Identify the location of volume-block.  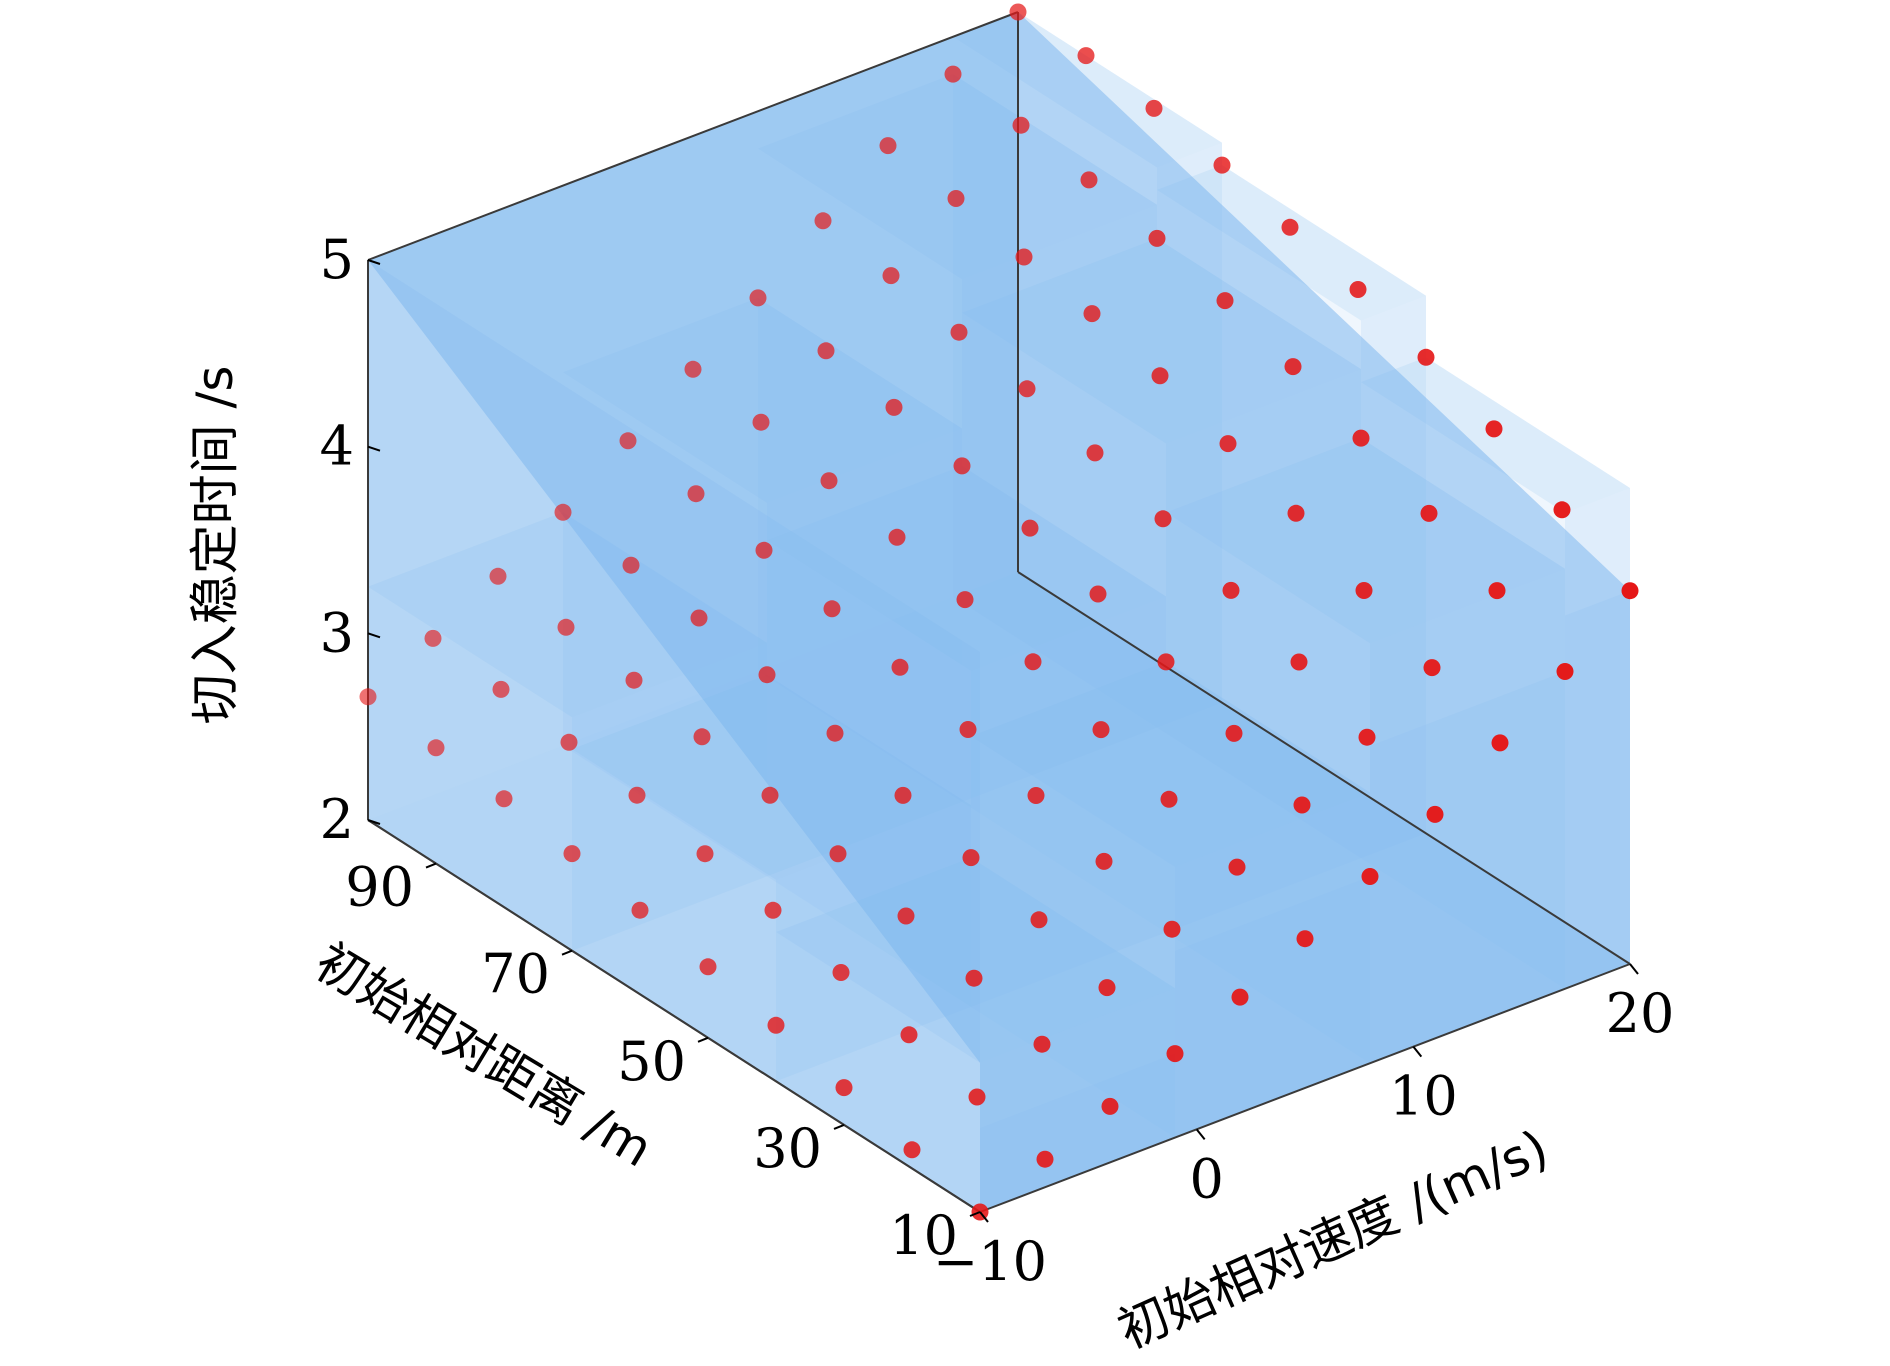
(567, 615).